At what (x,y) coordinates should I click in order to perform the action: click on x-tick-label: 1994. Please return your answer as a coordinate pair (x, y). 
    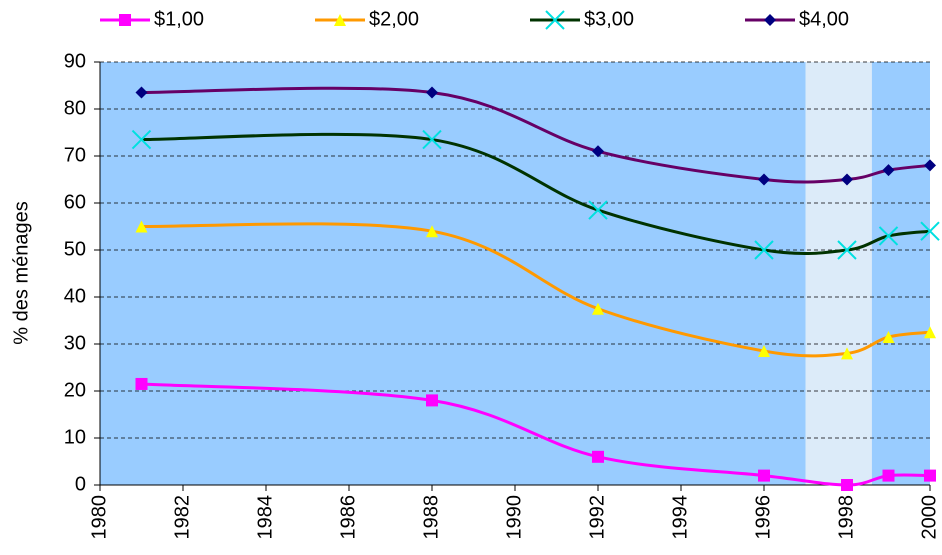
    Looking at the image, I should click on (680, 517).